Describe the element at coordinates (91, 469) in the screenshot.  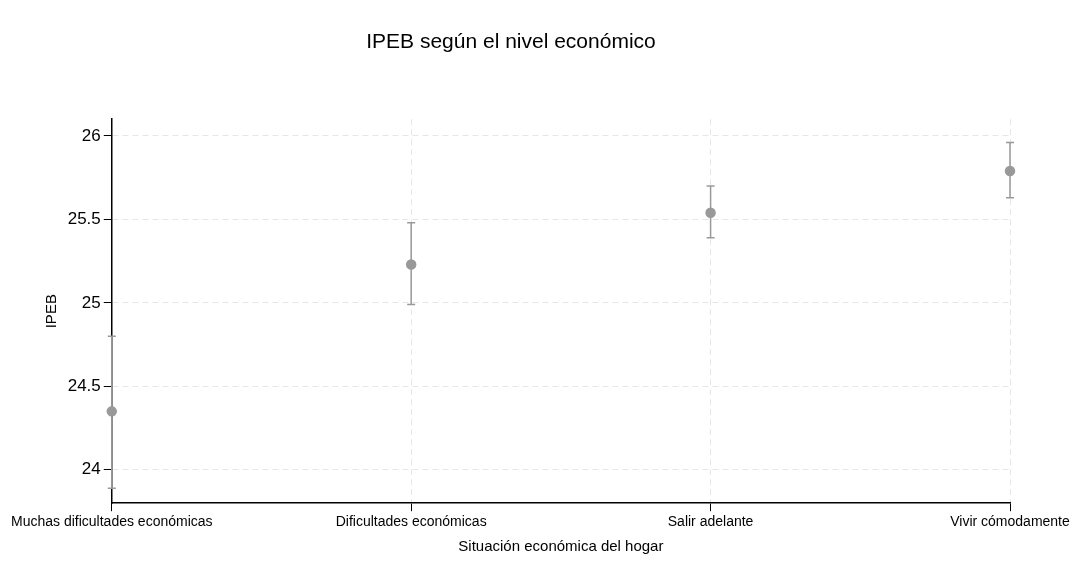
I see `y-tick-label: 24` at that location.